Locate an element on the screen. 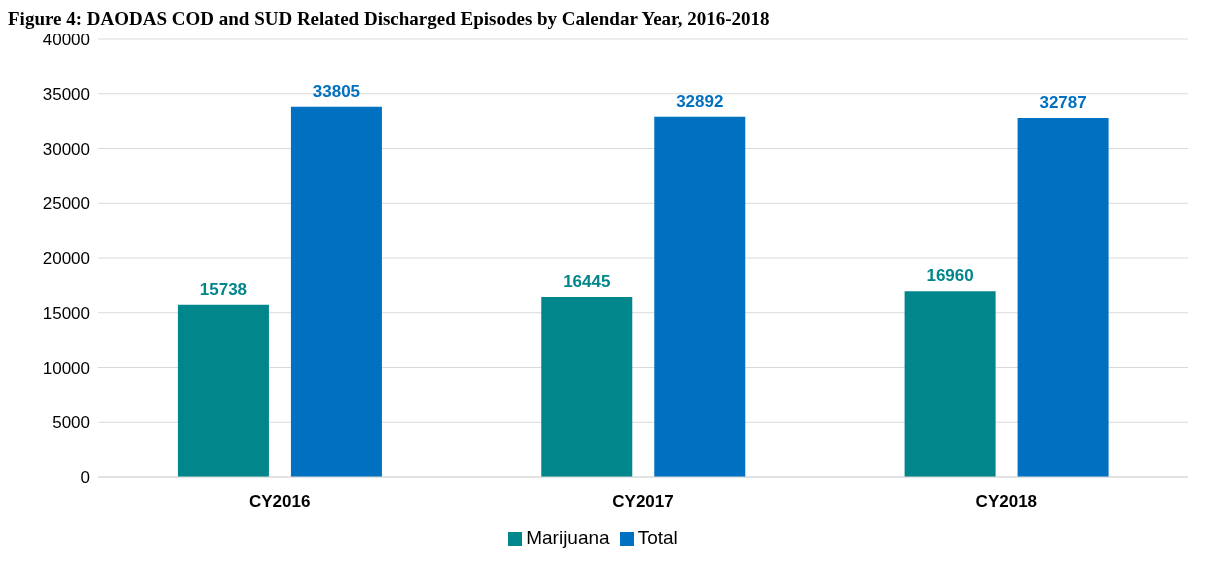  data-label: 16445 is located at coordinates (587, 281).